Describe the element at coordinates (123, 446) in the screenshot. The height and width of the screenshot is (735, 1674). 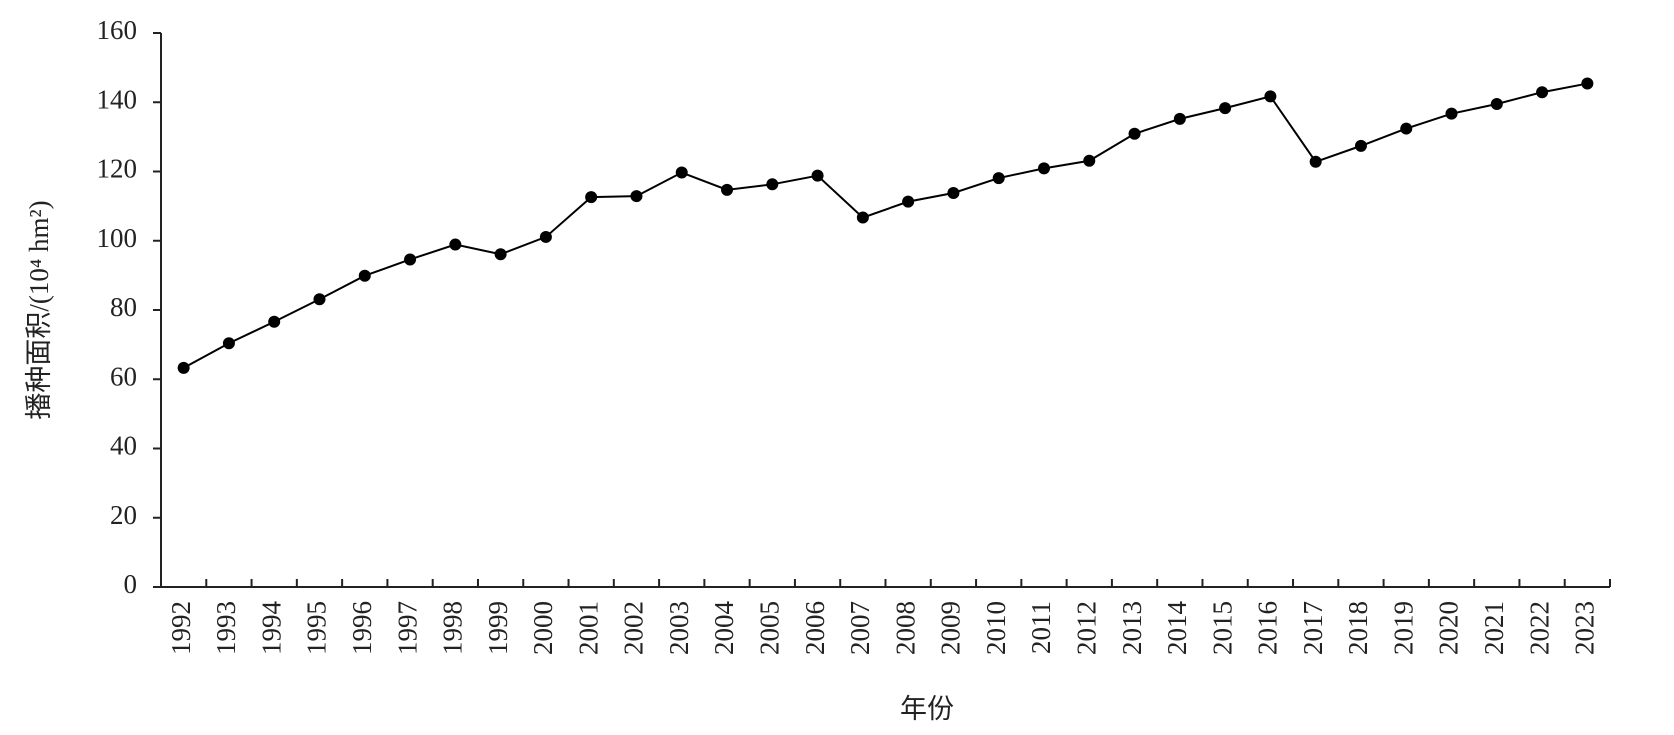
I see `y-tick-label: 40` at that location.